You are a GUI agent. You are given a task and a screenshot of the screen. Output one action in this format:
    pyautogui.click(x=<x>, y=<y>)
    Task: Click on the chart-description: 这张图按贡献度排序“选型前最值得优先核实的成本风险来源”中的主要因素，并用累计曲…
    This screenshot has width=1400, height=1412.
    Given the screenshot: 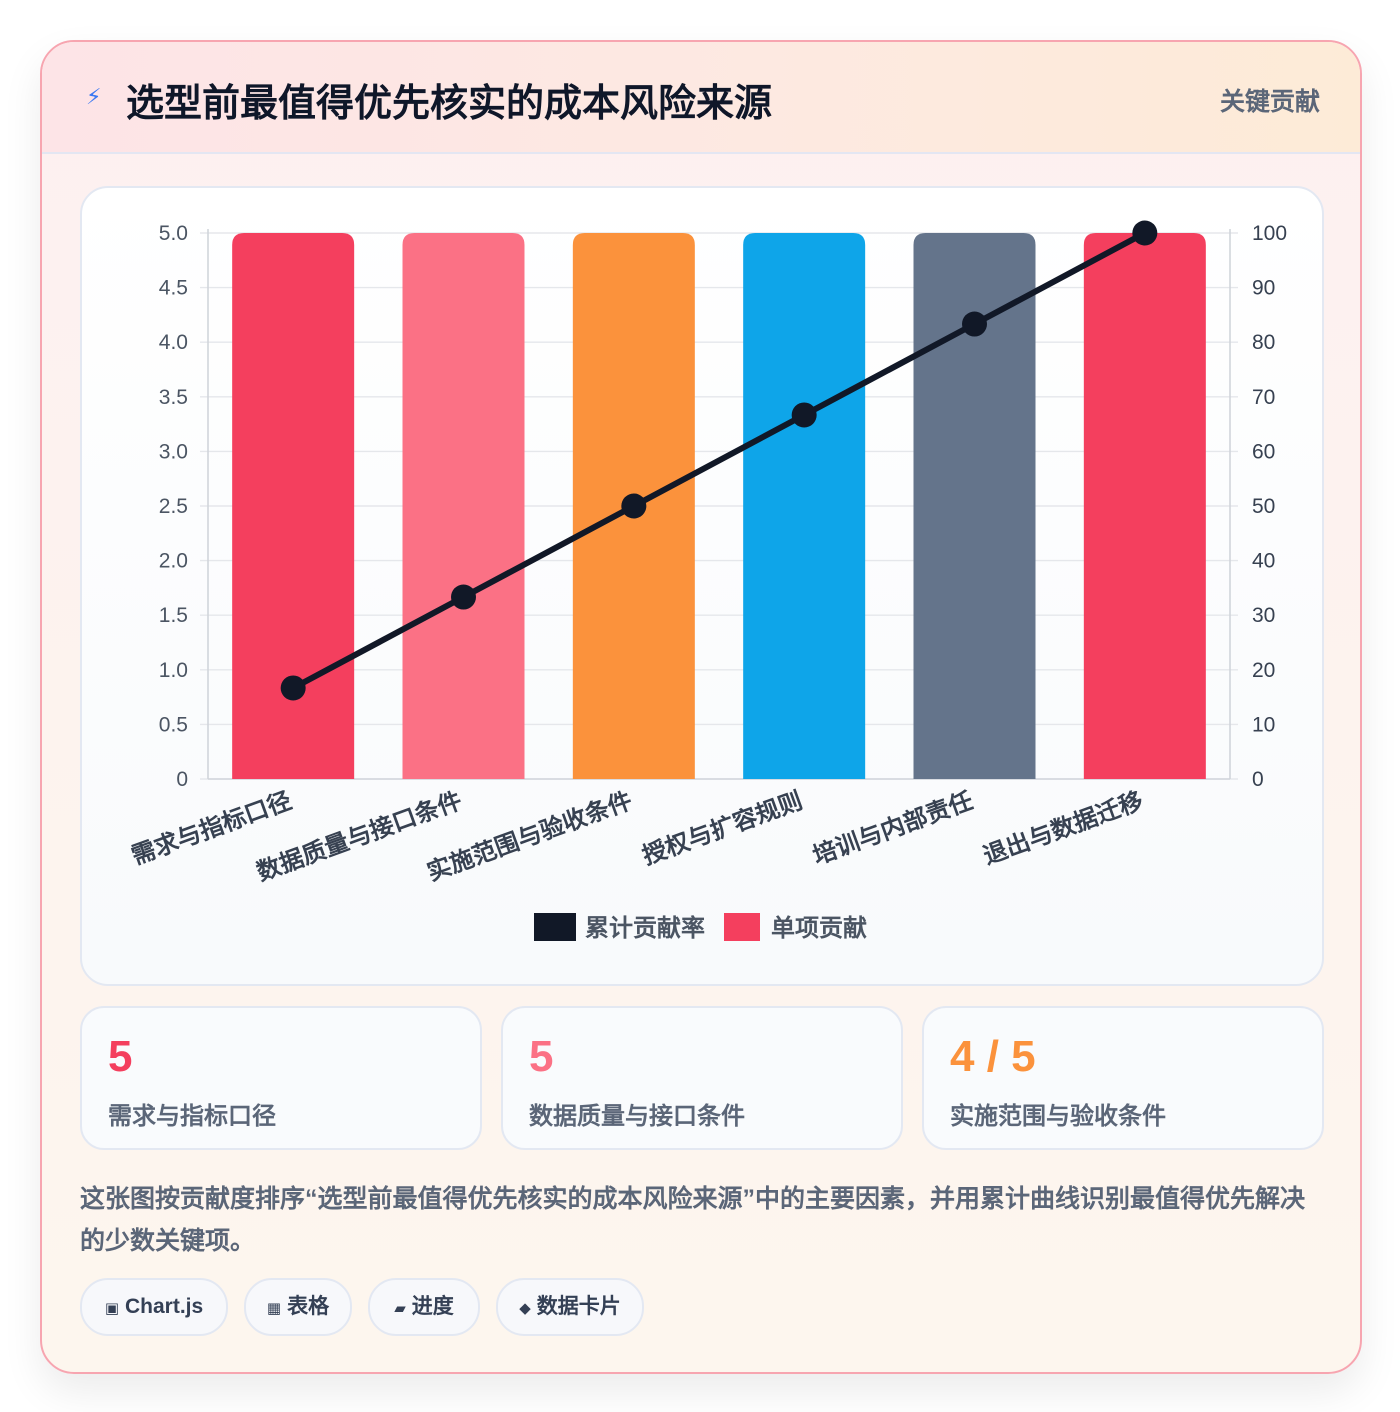 What is the action you would take?
    pyautogui.click(x=693, y=1220)
    